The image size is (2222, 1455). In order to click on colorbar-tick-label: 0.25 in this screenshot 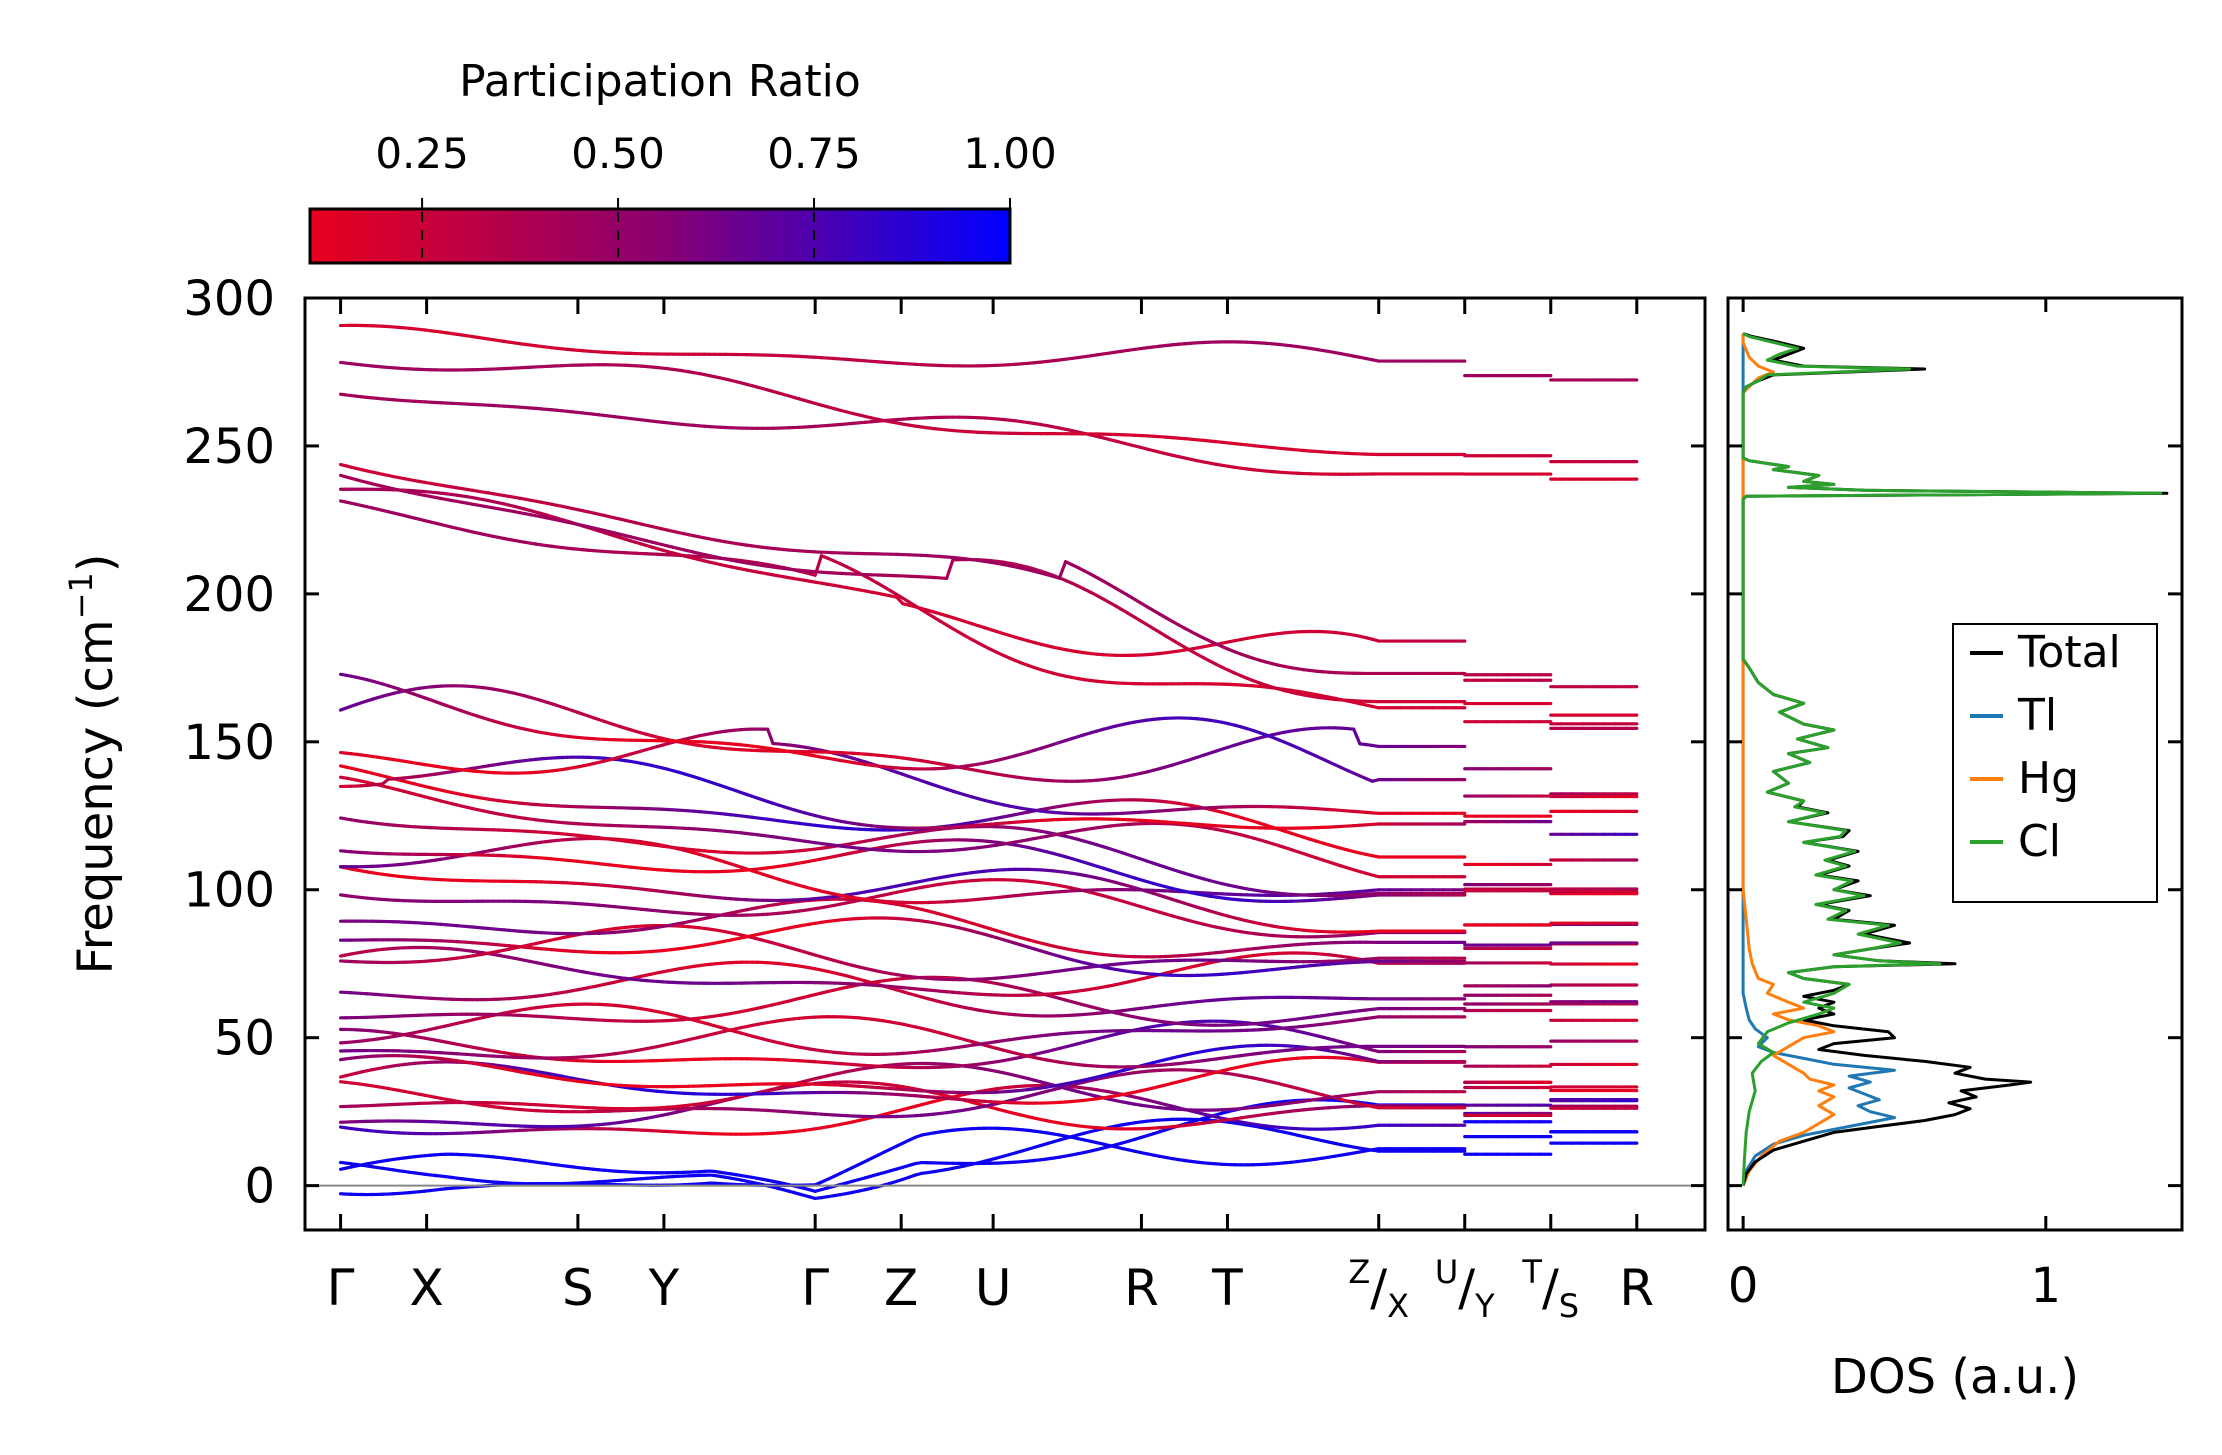, I will do `click(422, 153)`.